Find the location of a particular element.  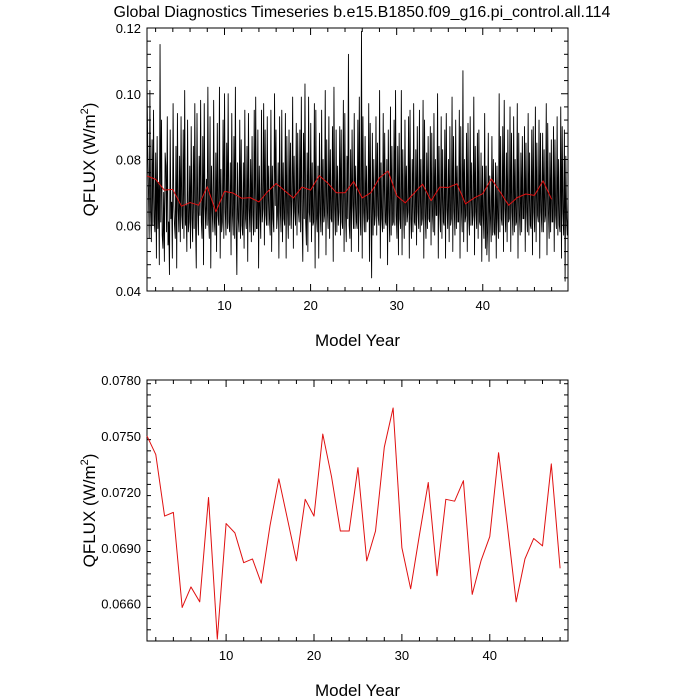

y-tick-label: 0.04 is located at coordinates (128, 291).